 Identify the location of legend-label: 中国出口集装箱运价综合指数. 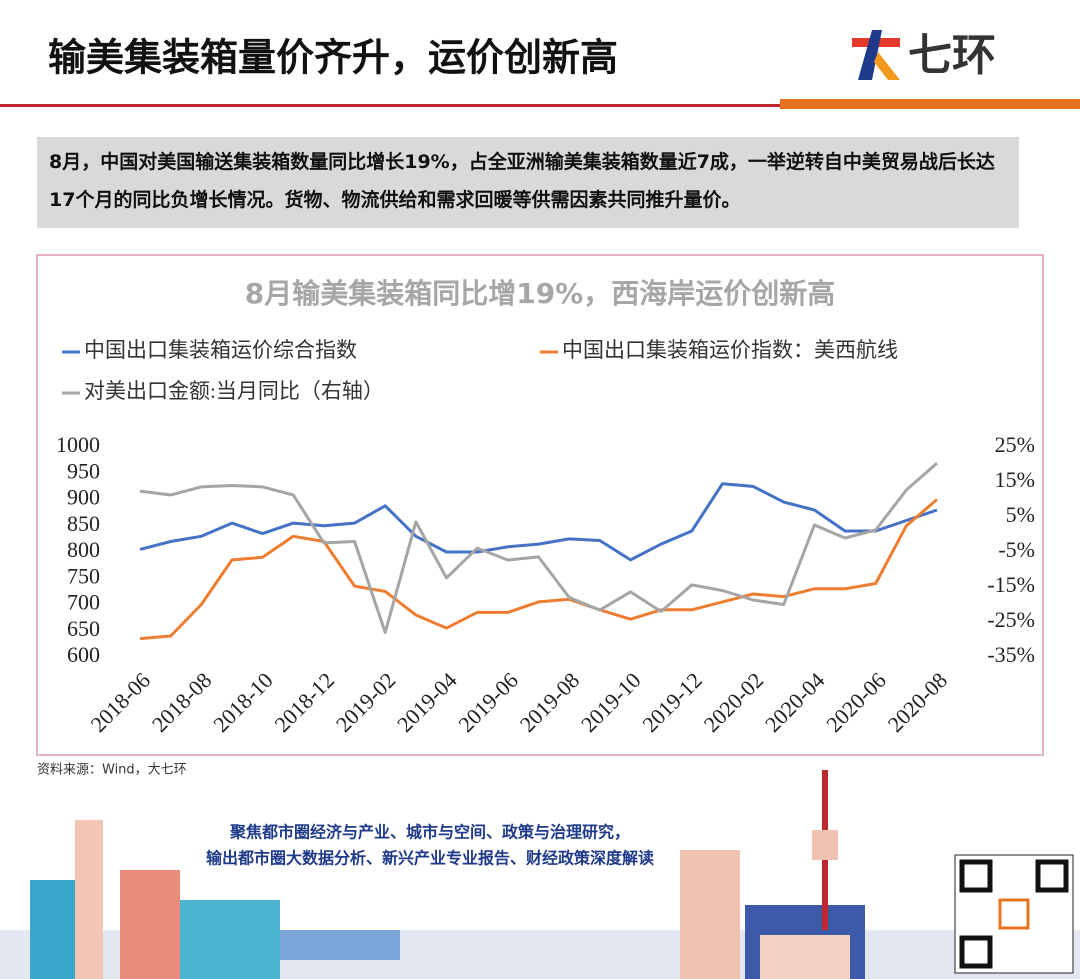
(220, 350).